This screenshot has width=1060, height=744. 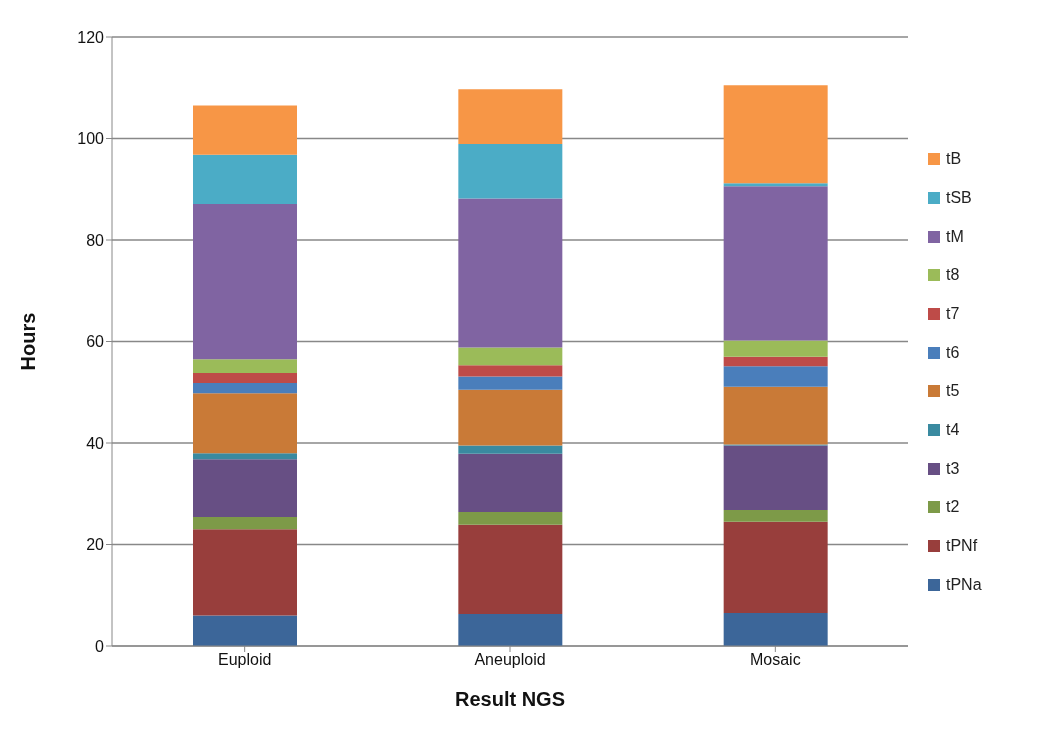 I want to click on legend-label: t6, so click(x=953, y=352).